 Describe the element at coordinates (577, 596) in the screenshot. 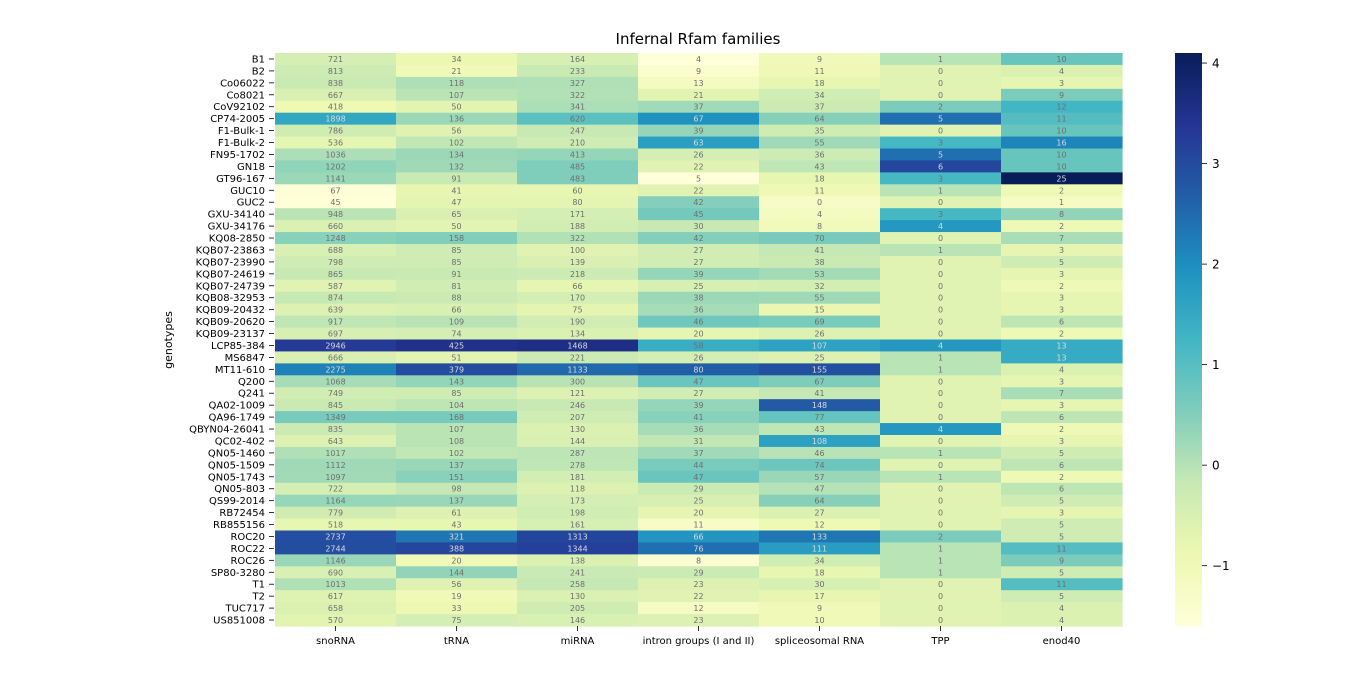

I see `cell-value-label: 130` at that location.